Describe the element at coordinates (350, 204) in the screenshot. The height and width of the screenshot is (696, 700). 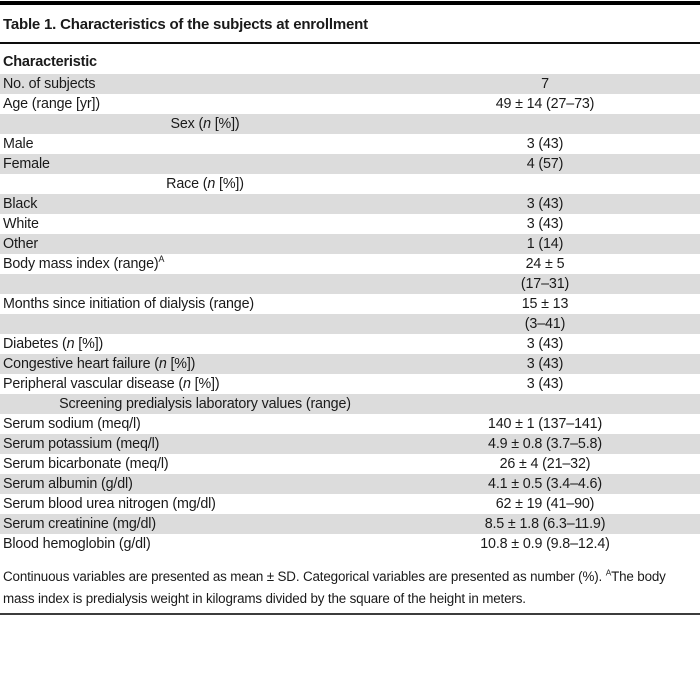
I see `table-row: Black 3 (43)` at that location.